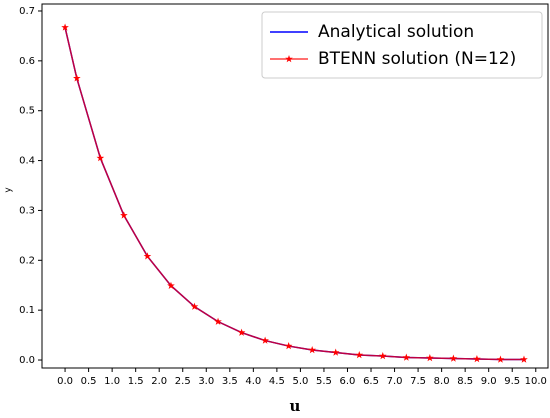 This screenshot has width=550, height=418. I want to click on x-tick-label: 1.5, so click(136, 381).